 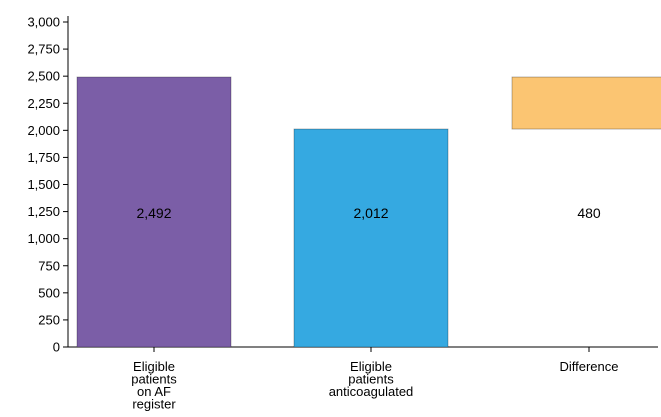 I want to click on category-label: Eligible patients anticoagulated, so click(x=371, y=379).